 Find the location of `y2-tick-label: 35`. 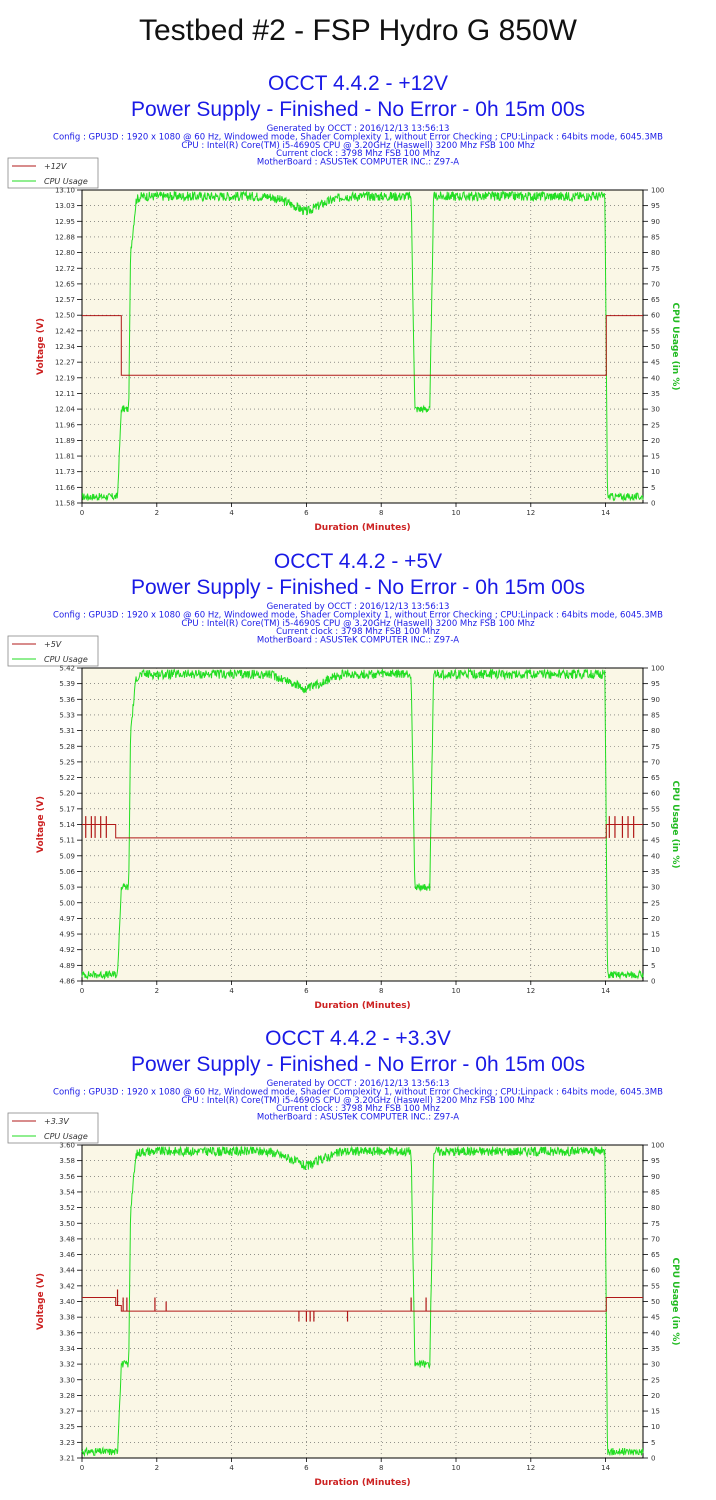

y2-tick-label: 35 is located at coordinates (655, 1349).